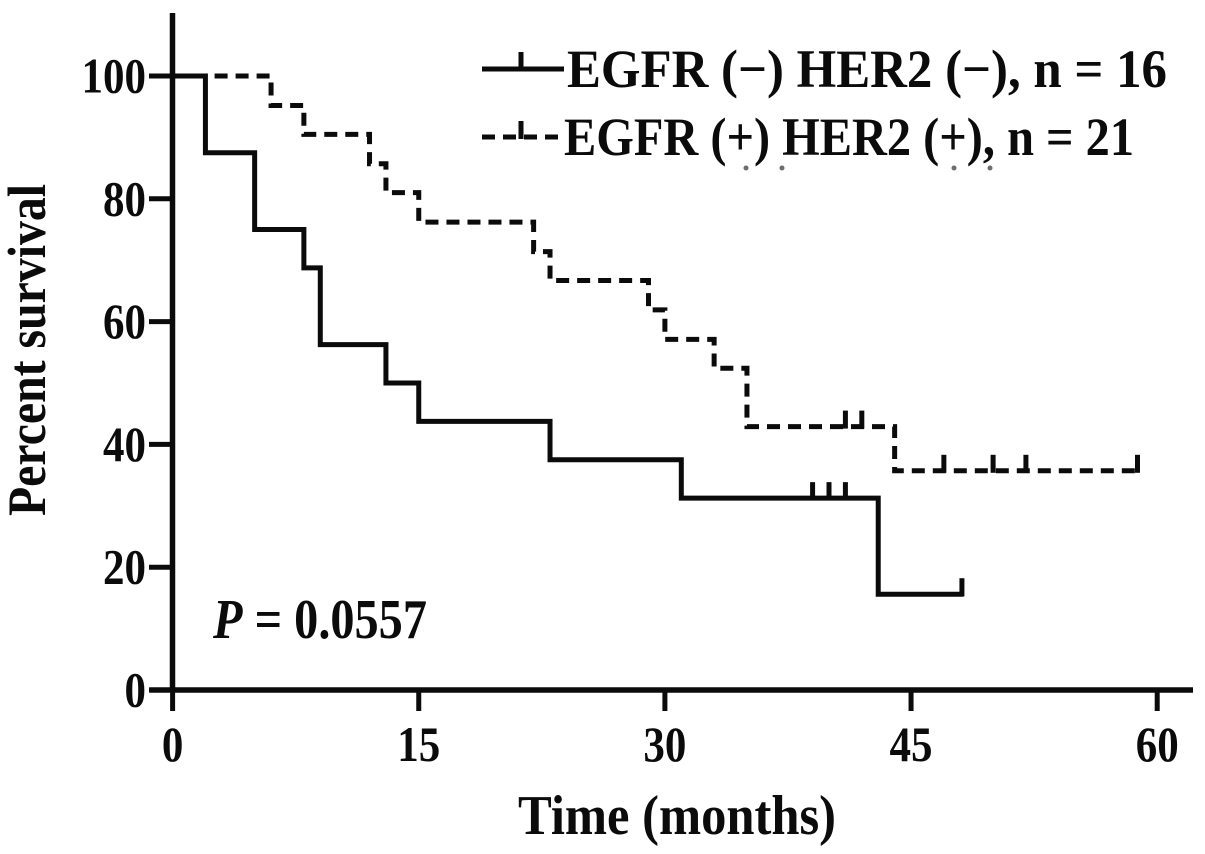 This screenshot has width=1205, height=854. I want to click on x-tick-label: 60, so click(1157, 744).